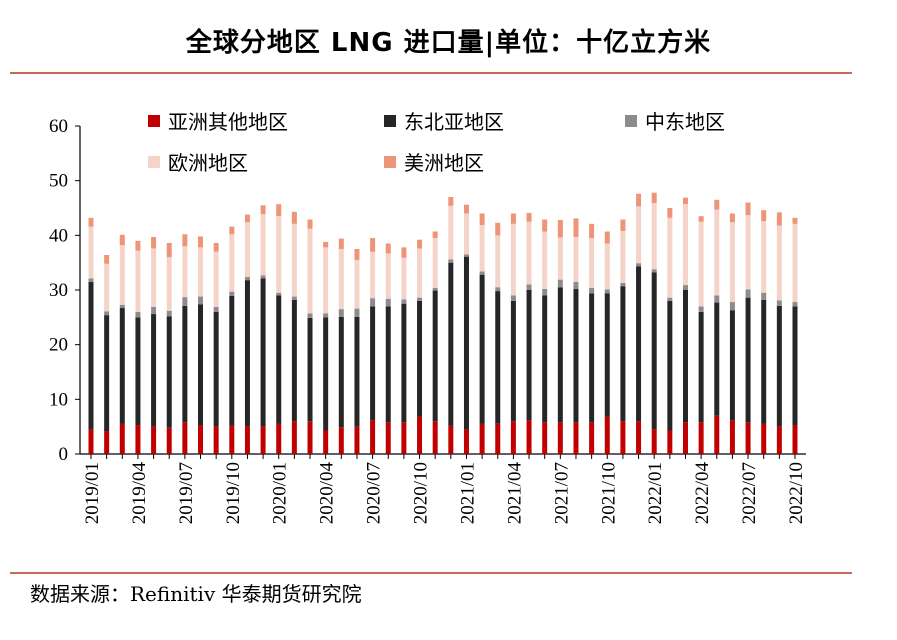 The image size is (897, 640). I want to click on y-tick-label: 10, so click(58, 399).